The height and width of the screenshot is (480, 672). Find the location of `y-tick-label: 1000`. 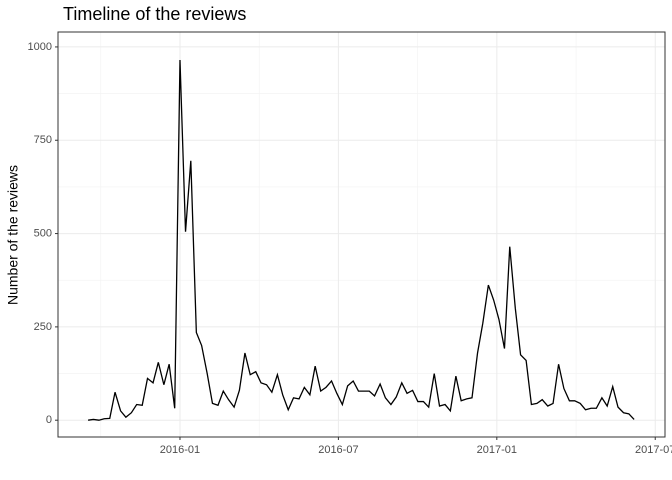

y-tick-label: 1000 is located at coordinates (40, 47).